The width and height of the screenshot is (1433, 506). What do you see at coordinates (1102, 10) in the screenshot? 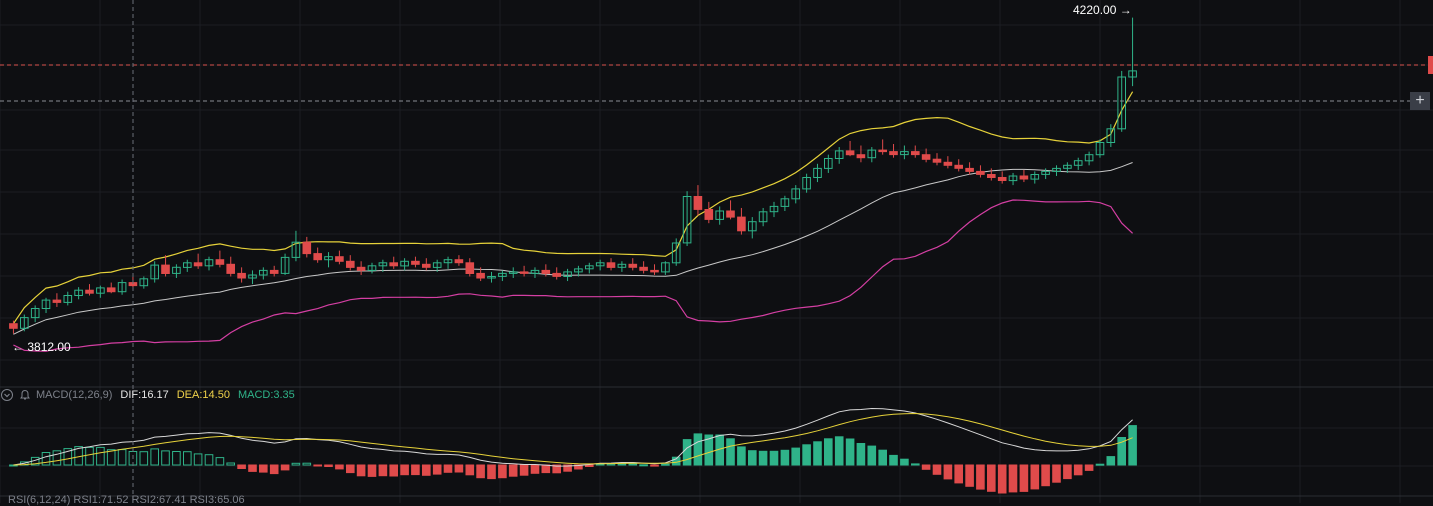
I see `high-price-label: 4220.00 →` at bounding box center [1102, 10].